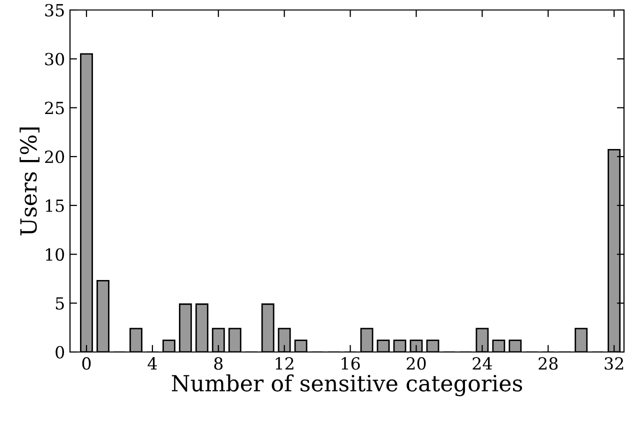 The width and height of the screenshot is (628, 421). I want to click on y-tick-label: 10, so click(55, 254).